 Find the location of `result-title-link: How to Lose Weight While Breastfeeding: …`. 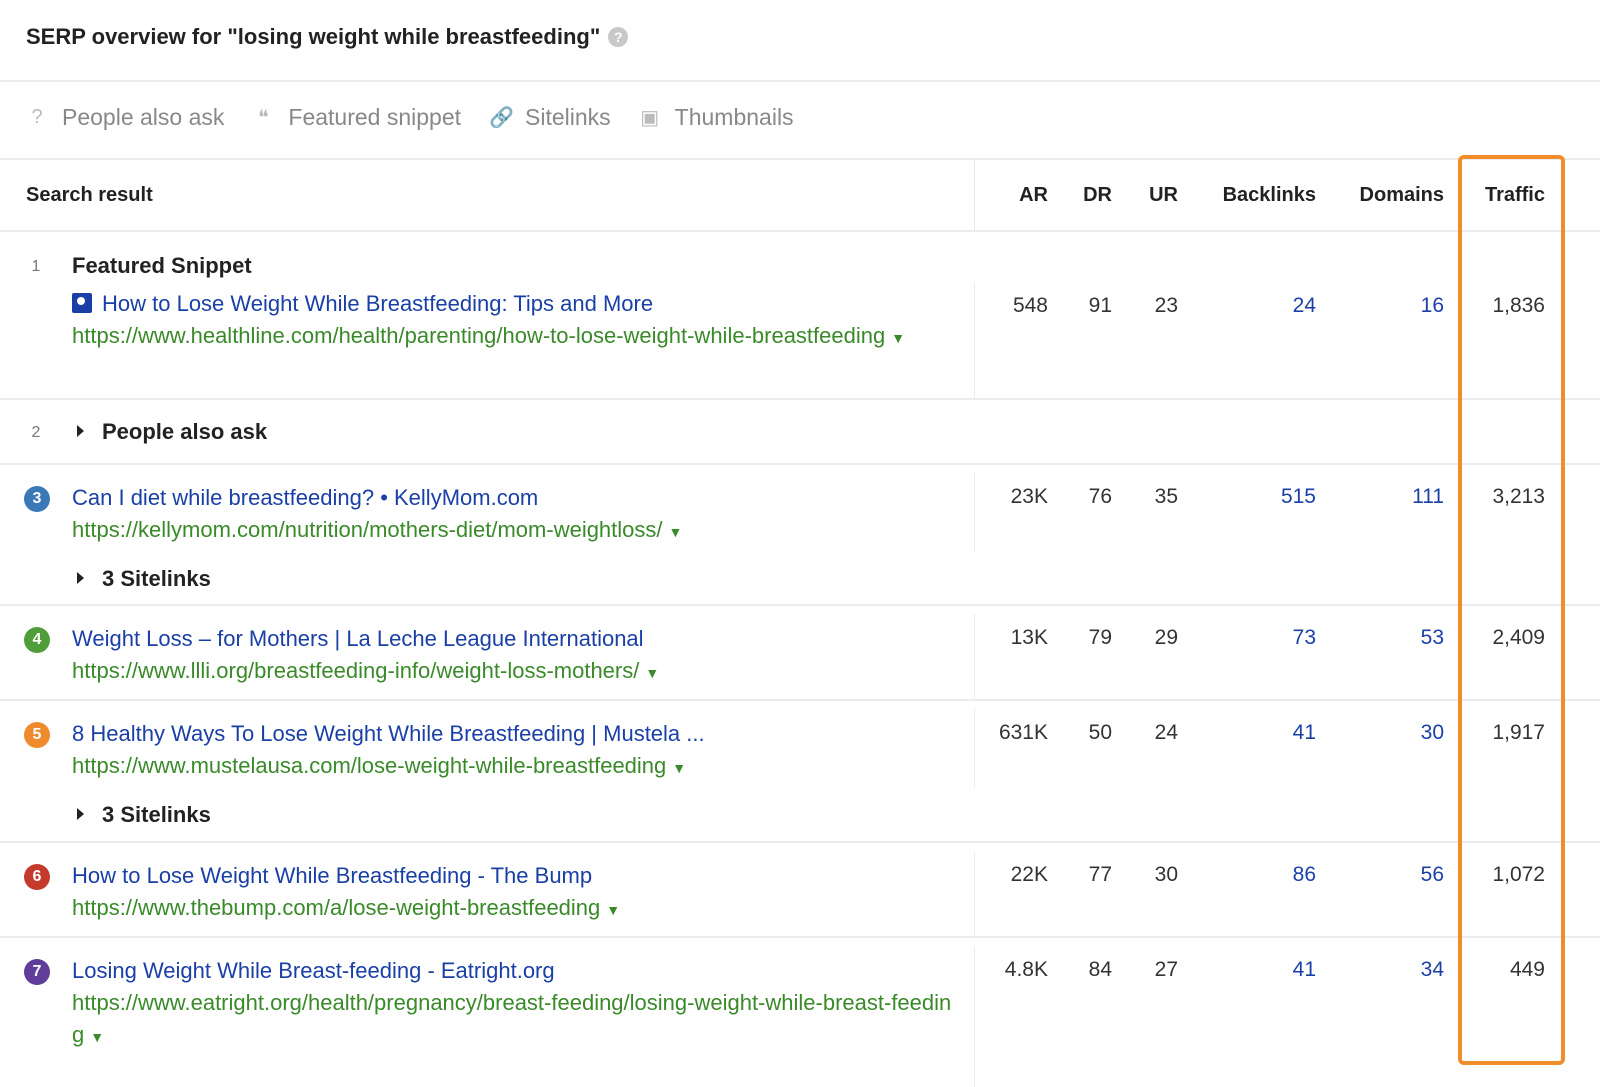

result-title-link: How to Lose Weight While Breastfeeding: … is located at coordinates (378, 303).